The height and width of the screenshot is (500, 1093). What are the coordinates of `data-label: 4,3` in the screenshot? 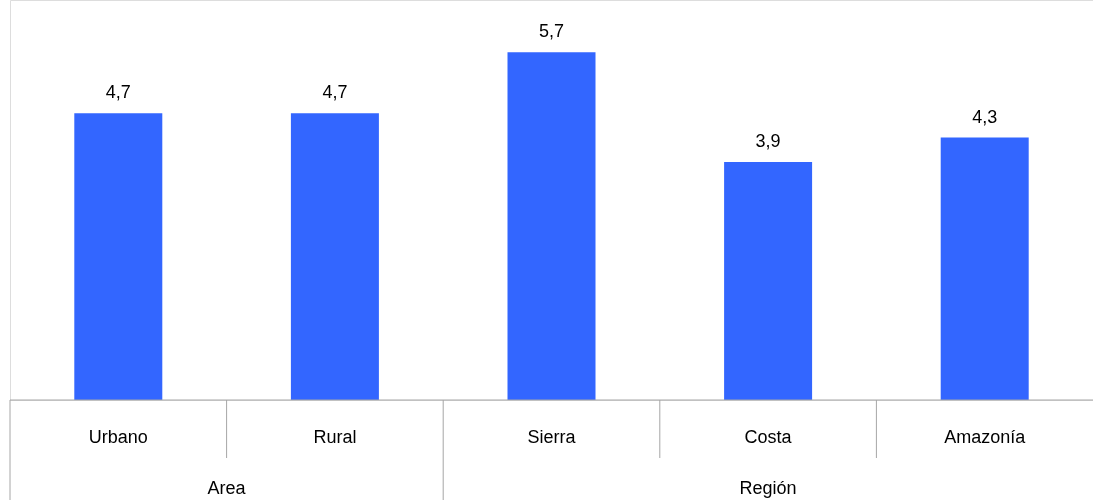 It's located at (985, 116).